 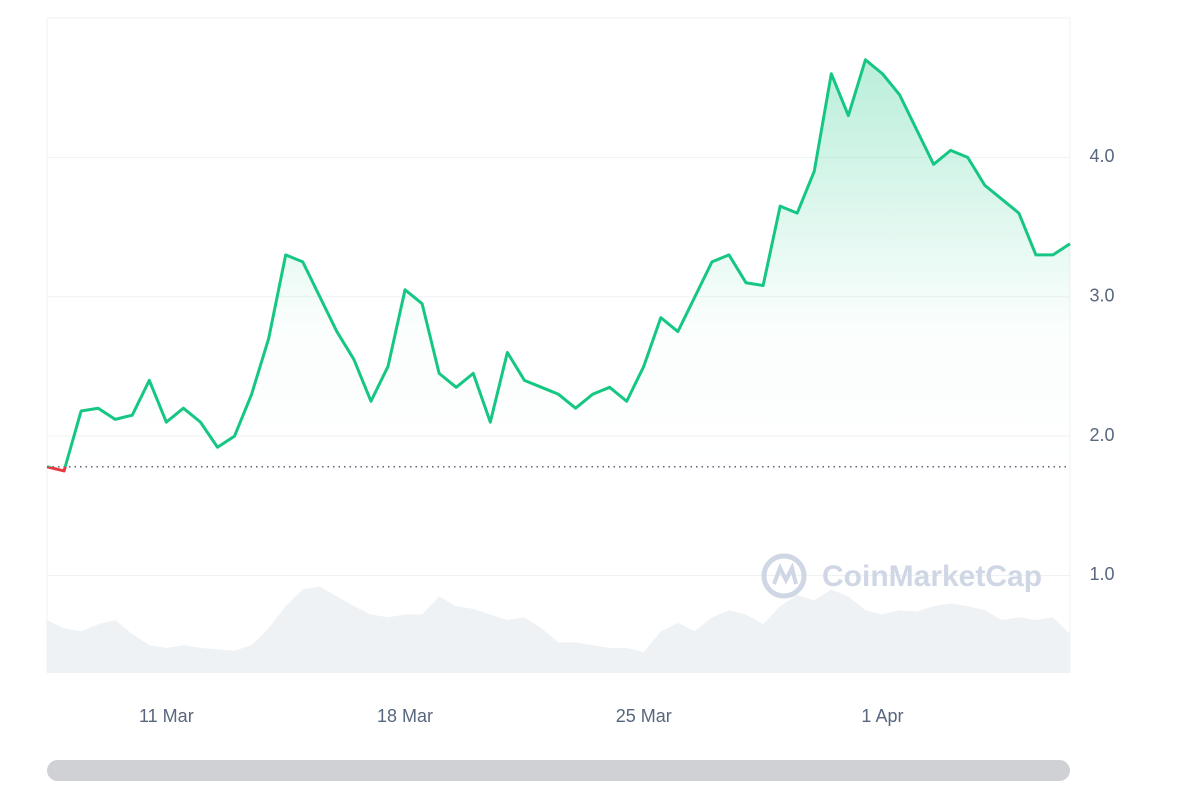 I want to click on volume-area, so click(x=558, y=629).